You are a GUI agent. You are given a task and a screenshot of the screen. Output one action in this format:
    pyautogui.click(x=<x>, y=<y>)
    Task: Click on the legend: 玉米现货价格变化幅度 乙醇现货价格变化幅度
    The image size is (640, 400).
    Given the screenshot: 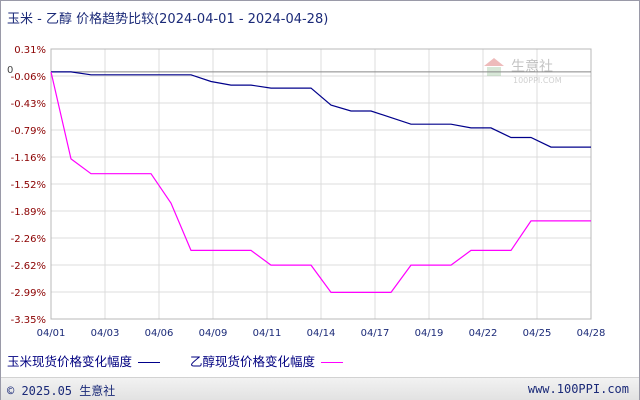 What is the action you would take?
    pyautogui.click(x=188, y=360)
    